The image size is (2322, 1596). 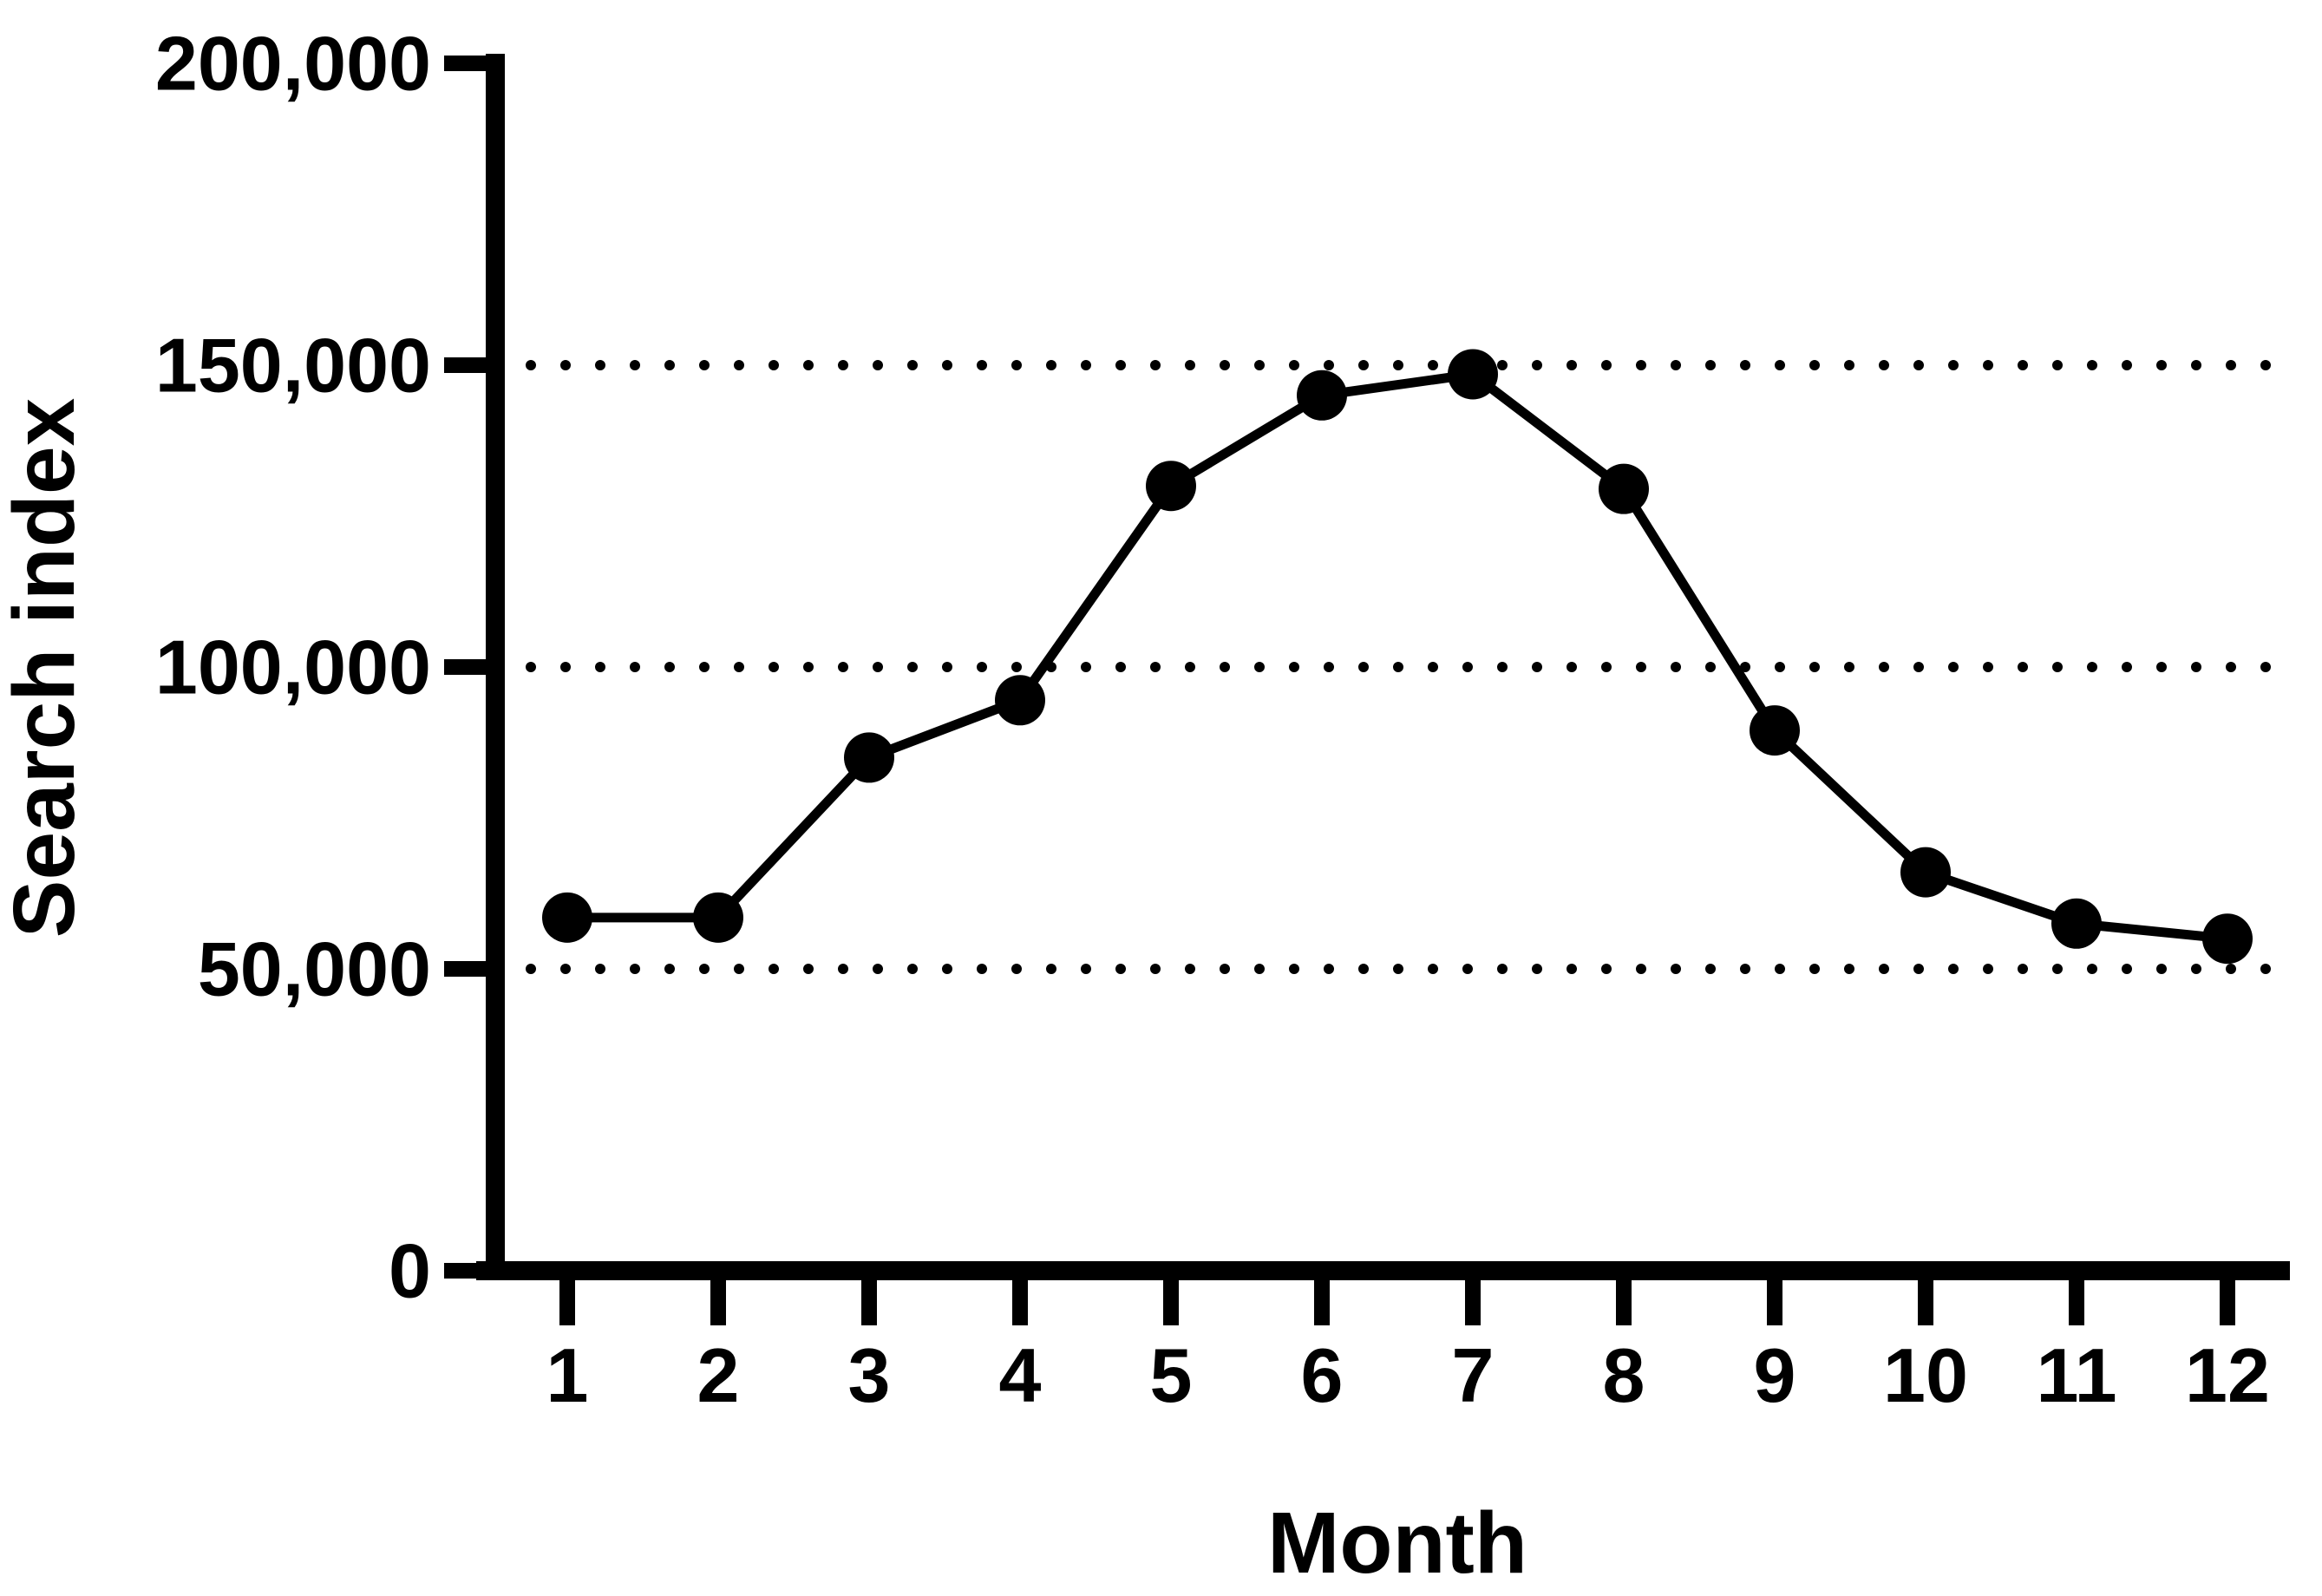 What do you see at coordinates (1020, 1375) in the screenshot?
I see `x-tick-label-4: 4` at bounding box center [1020, 1375].